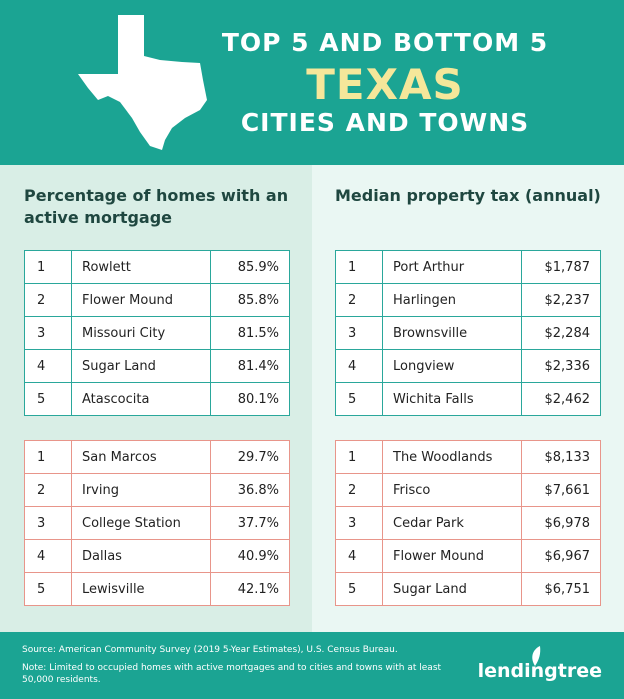 The width and height of the screenshot is (624, 699). I want to click on table-row: 4 Sugar Land 81.4%, so click(157, 366).